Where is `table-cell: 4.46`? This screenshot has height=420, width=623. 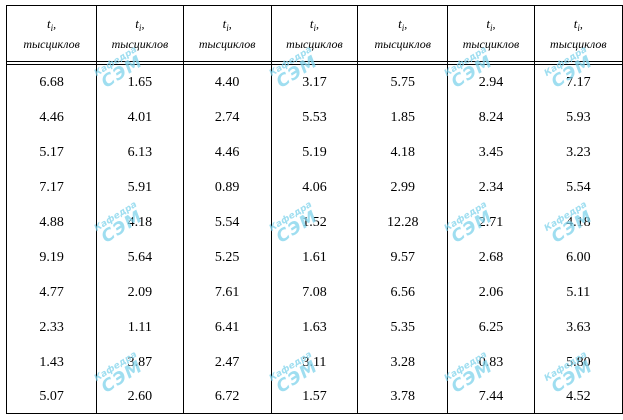 table-cell: 4.46 is located at coordinates (51, 117).